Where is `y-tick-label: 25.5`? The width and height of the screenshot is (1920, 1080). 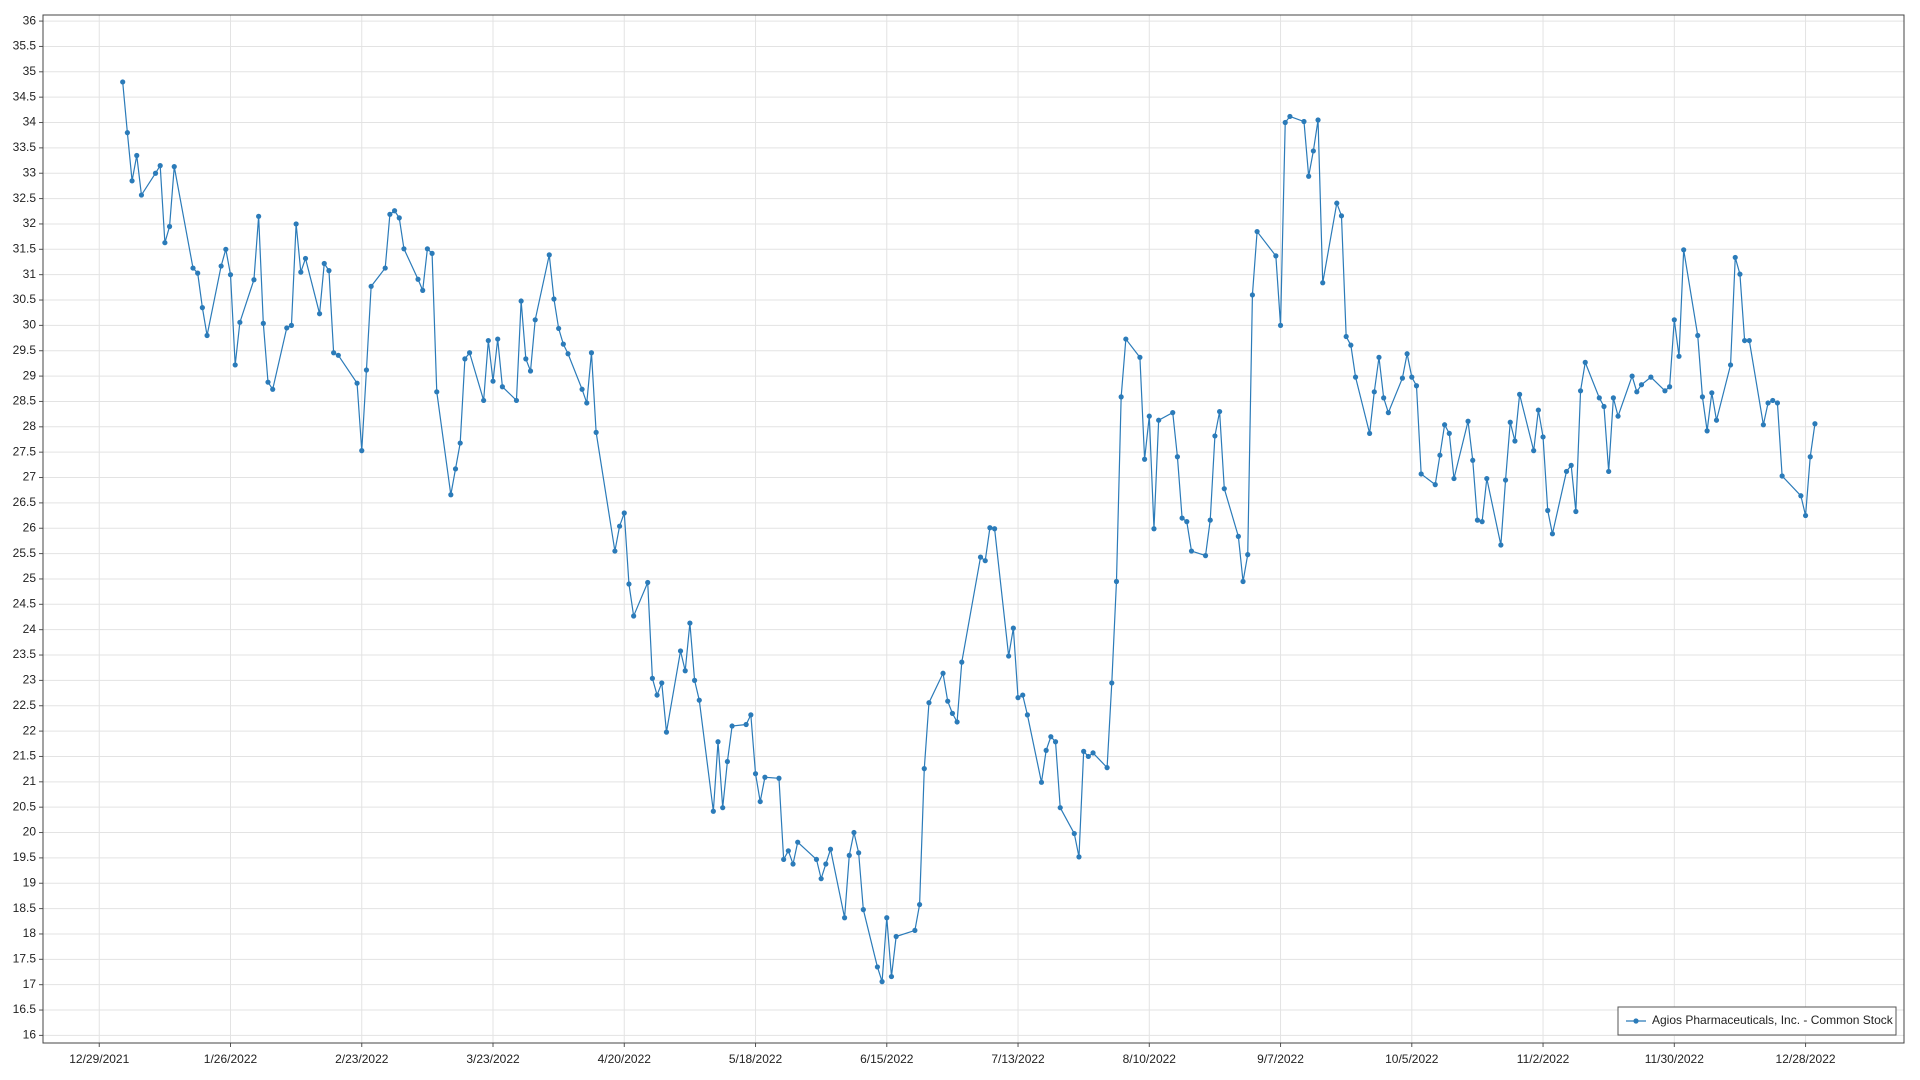 y-tick-label: 25.5 is located at coordinates (25, 553).